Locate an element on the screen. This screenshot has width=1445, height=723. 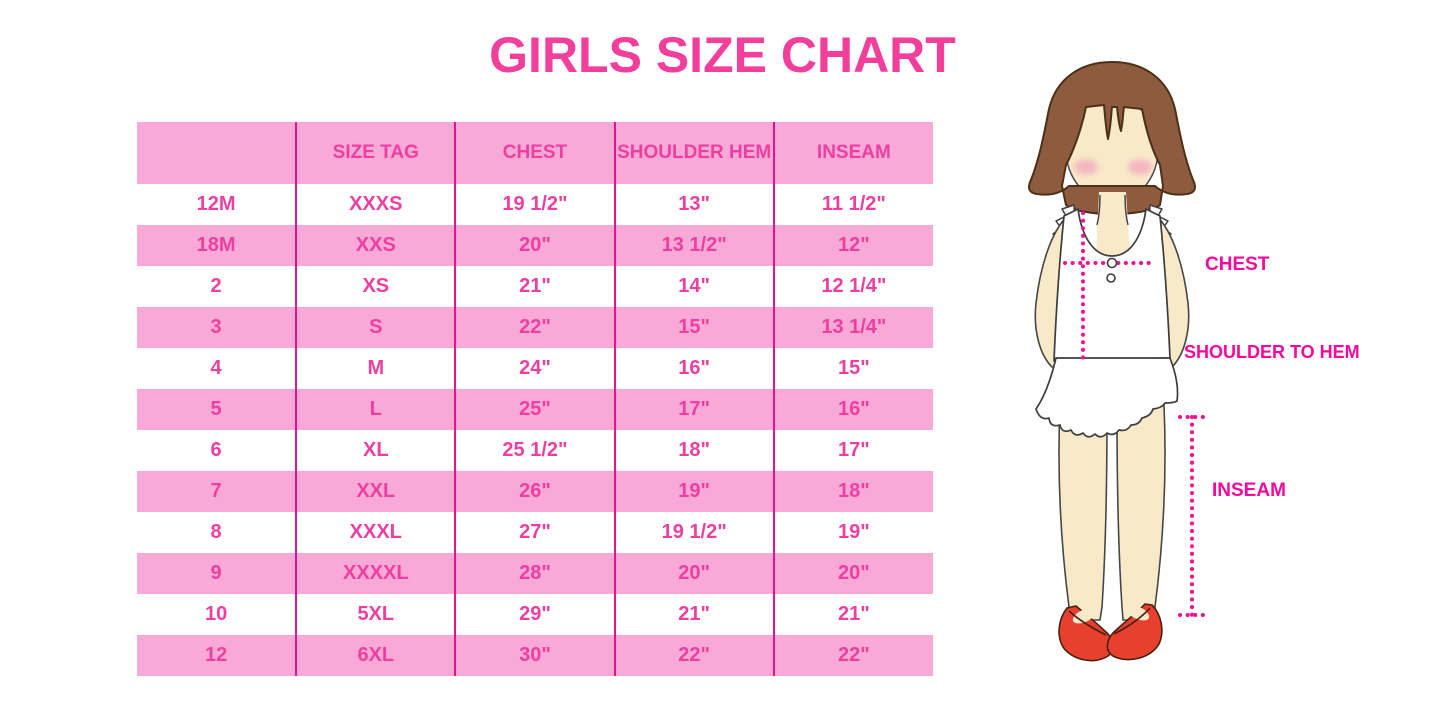
table-cell: 7 is located at coordinates (217, 491).